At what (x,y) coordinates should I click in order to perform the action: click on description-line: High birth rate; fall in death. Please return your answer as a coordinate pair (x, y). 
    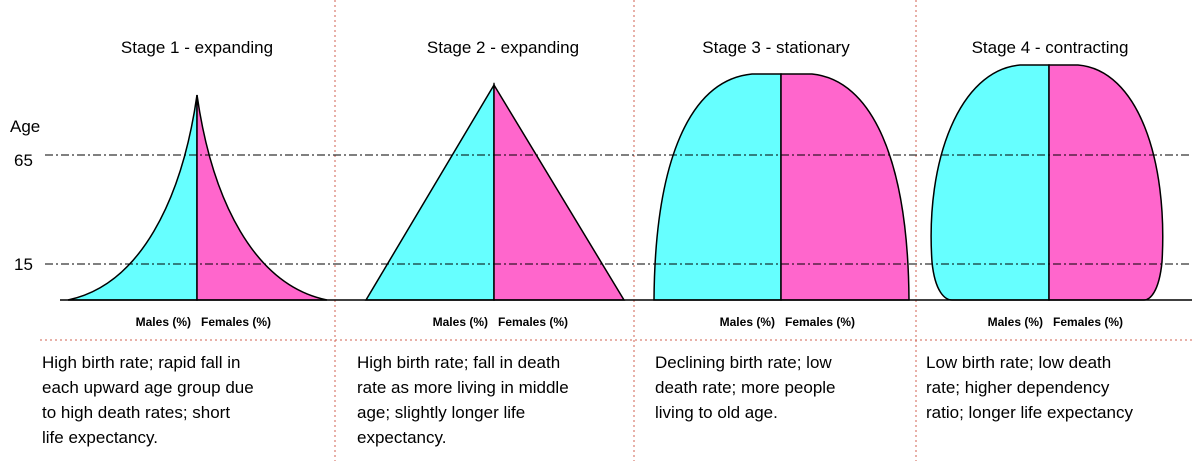
    Looking at the image, I should click on (458, 362).